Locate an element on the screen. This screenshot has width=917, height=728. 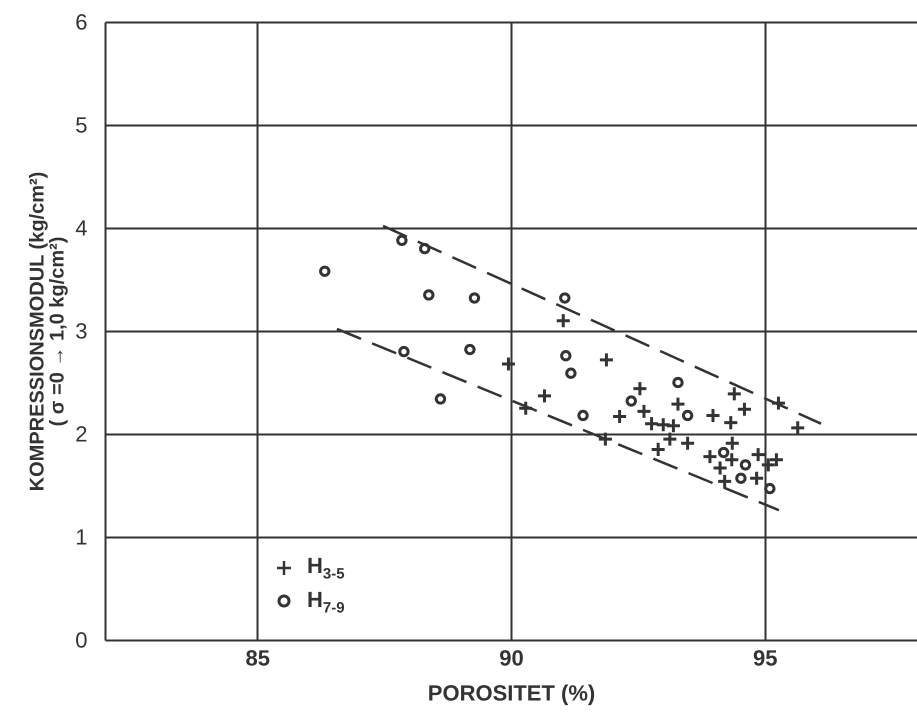
x-tick-label: 95 is located at coordinates (765, 658).